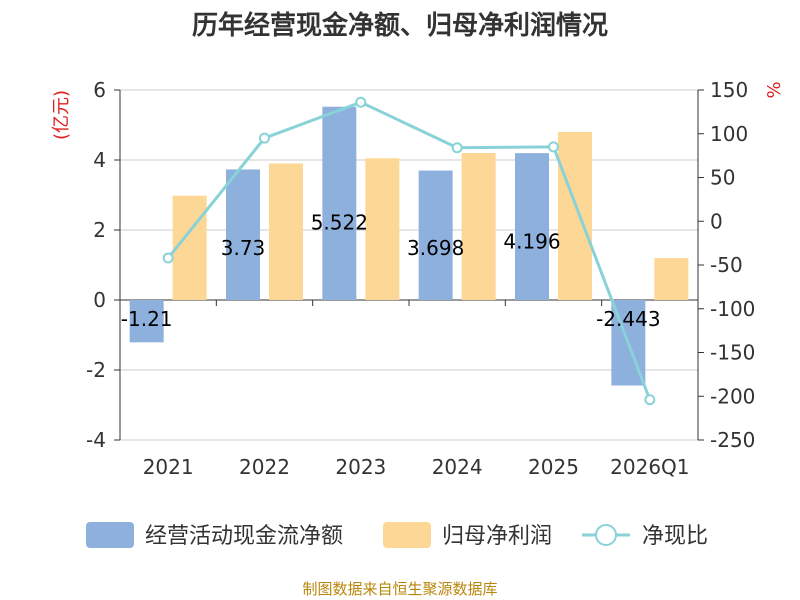 Image resolution: width=800 pixels, height=600 pixels. Describe the element at coordinates (243, 248) in the screenshot. I see `data-label: 3.73` at that location.